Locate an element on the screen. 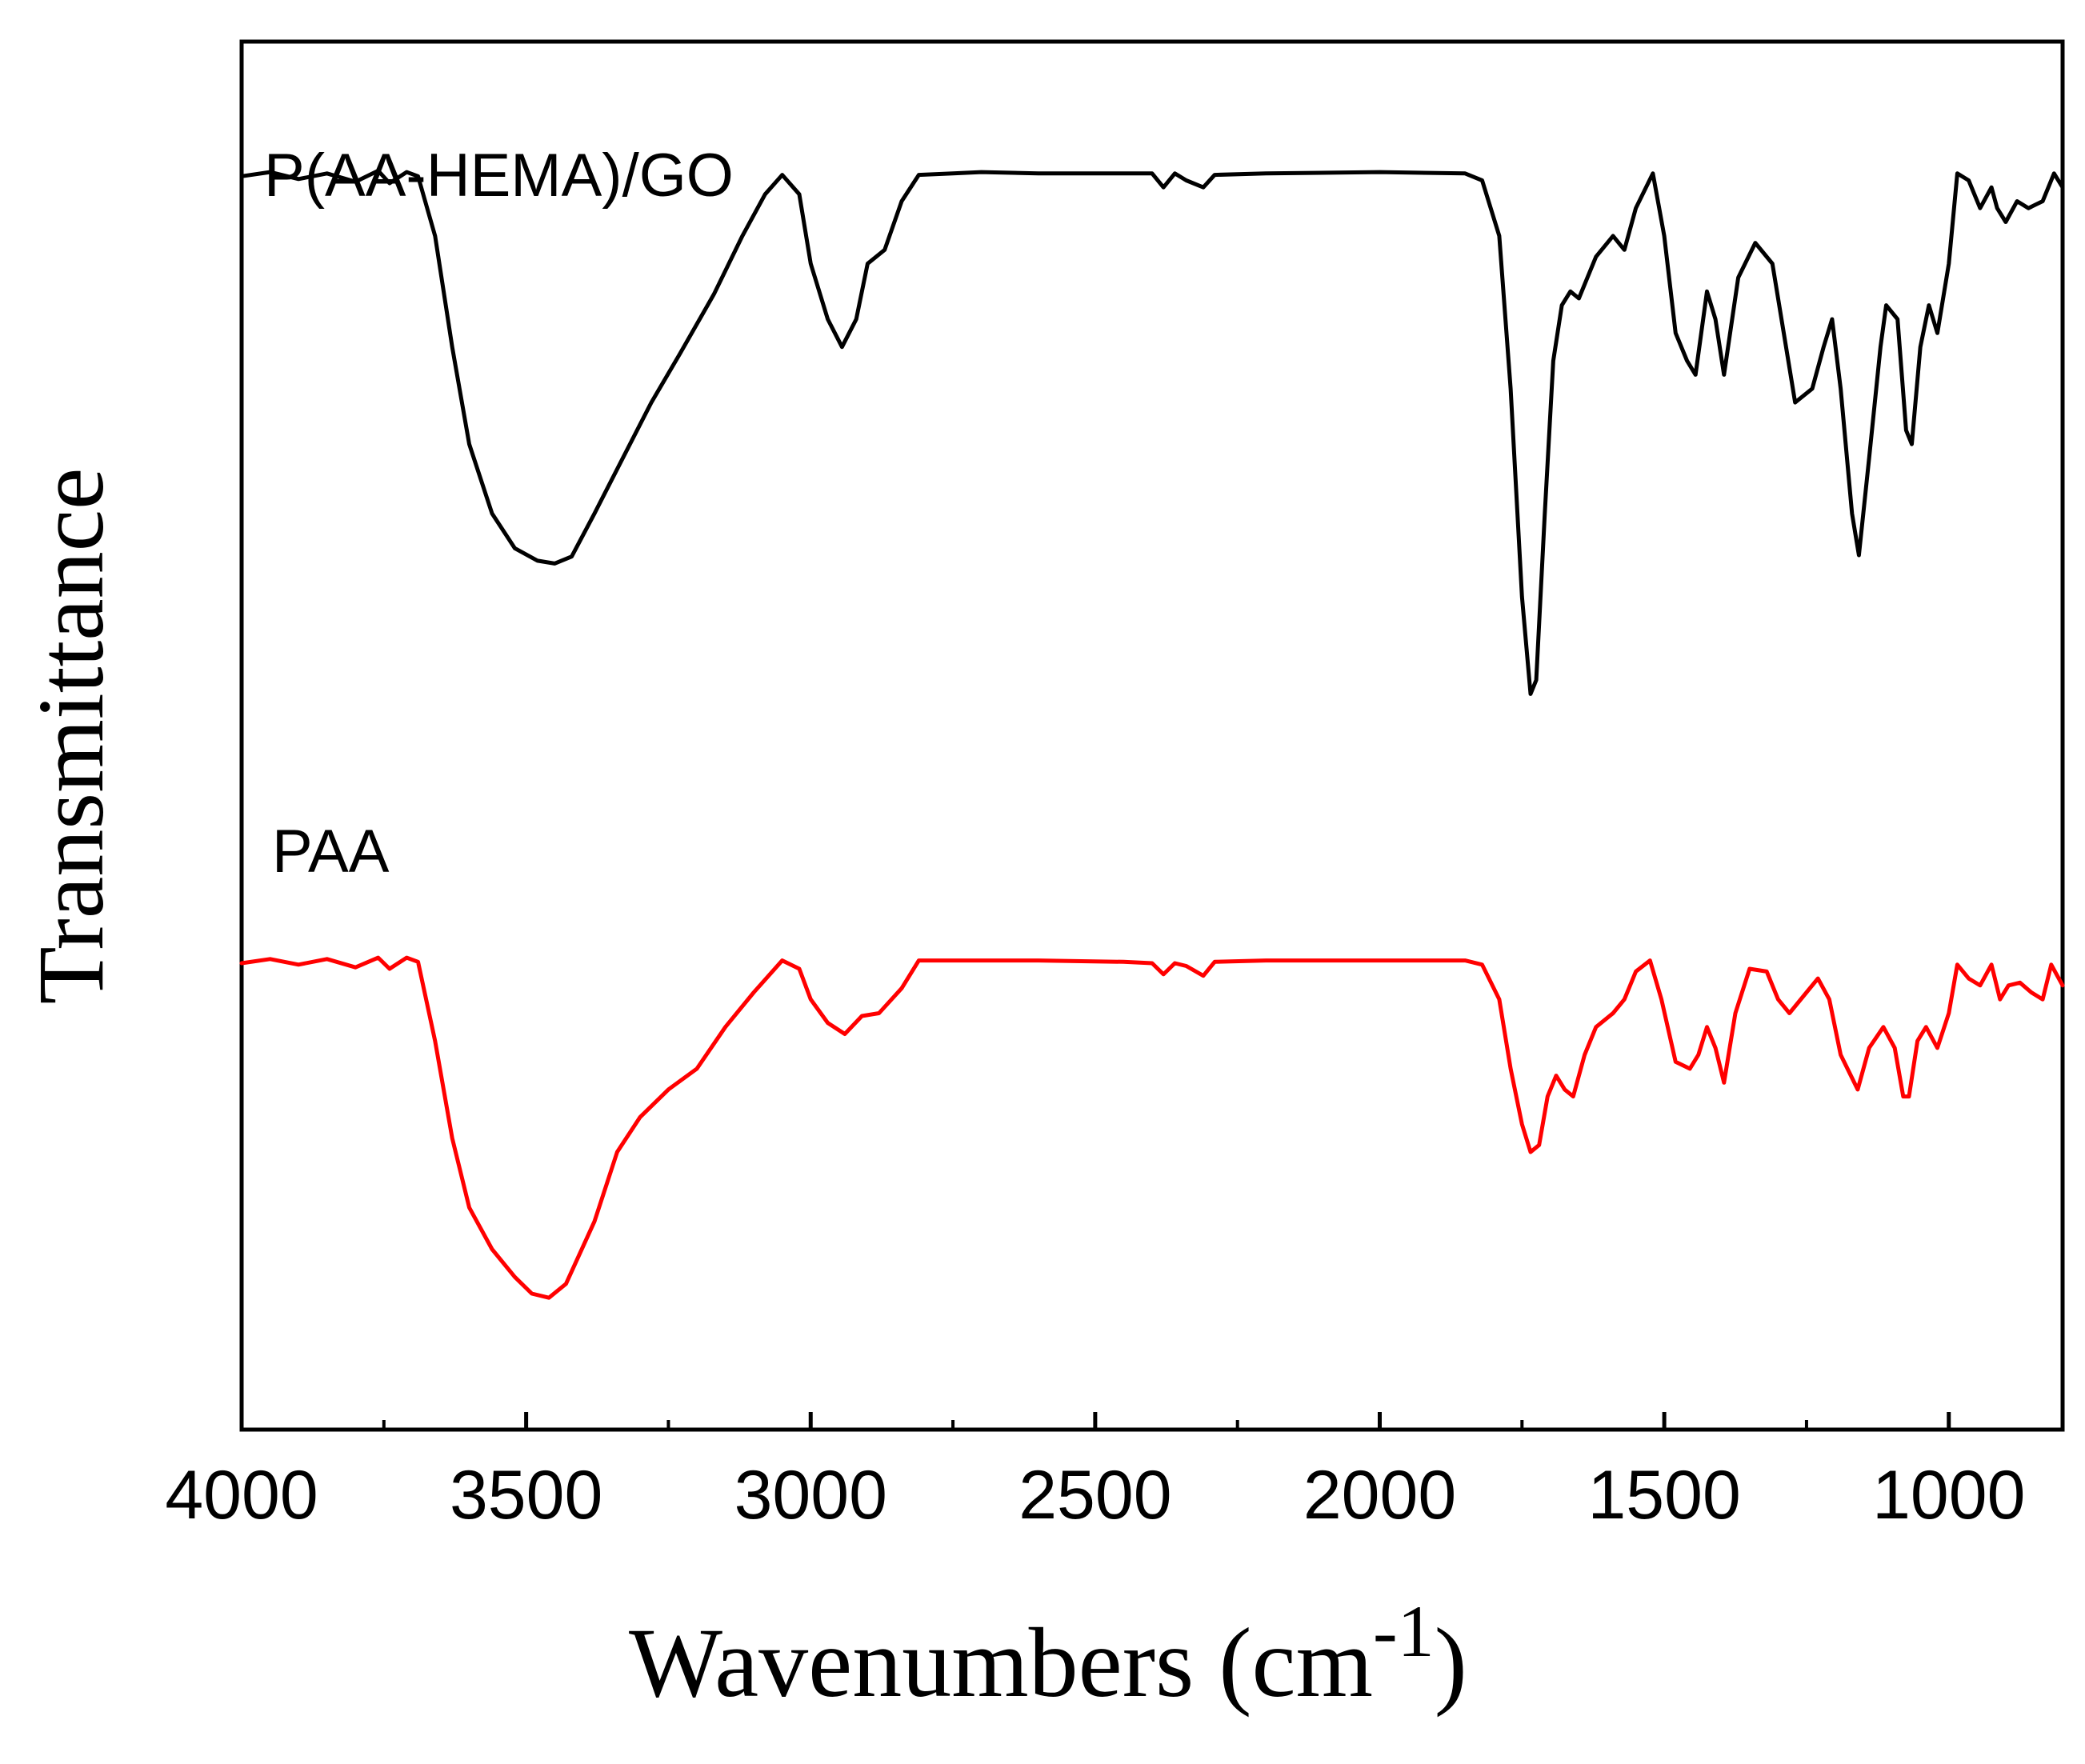 The width and height of the screenshot is (2085, 1764). x-tick-label-2500: 2500 is located at coordinates (1094, 1495).